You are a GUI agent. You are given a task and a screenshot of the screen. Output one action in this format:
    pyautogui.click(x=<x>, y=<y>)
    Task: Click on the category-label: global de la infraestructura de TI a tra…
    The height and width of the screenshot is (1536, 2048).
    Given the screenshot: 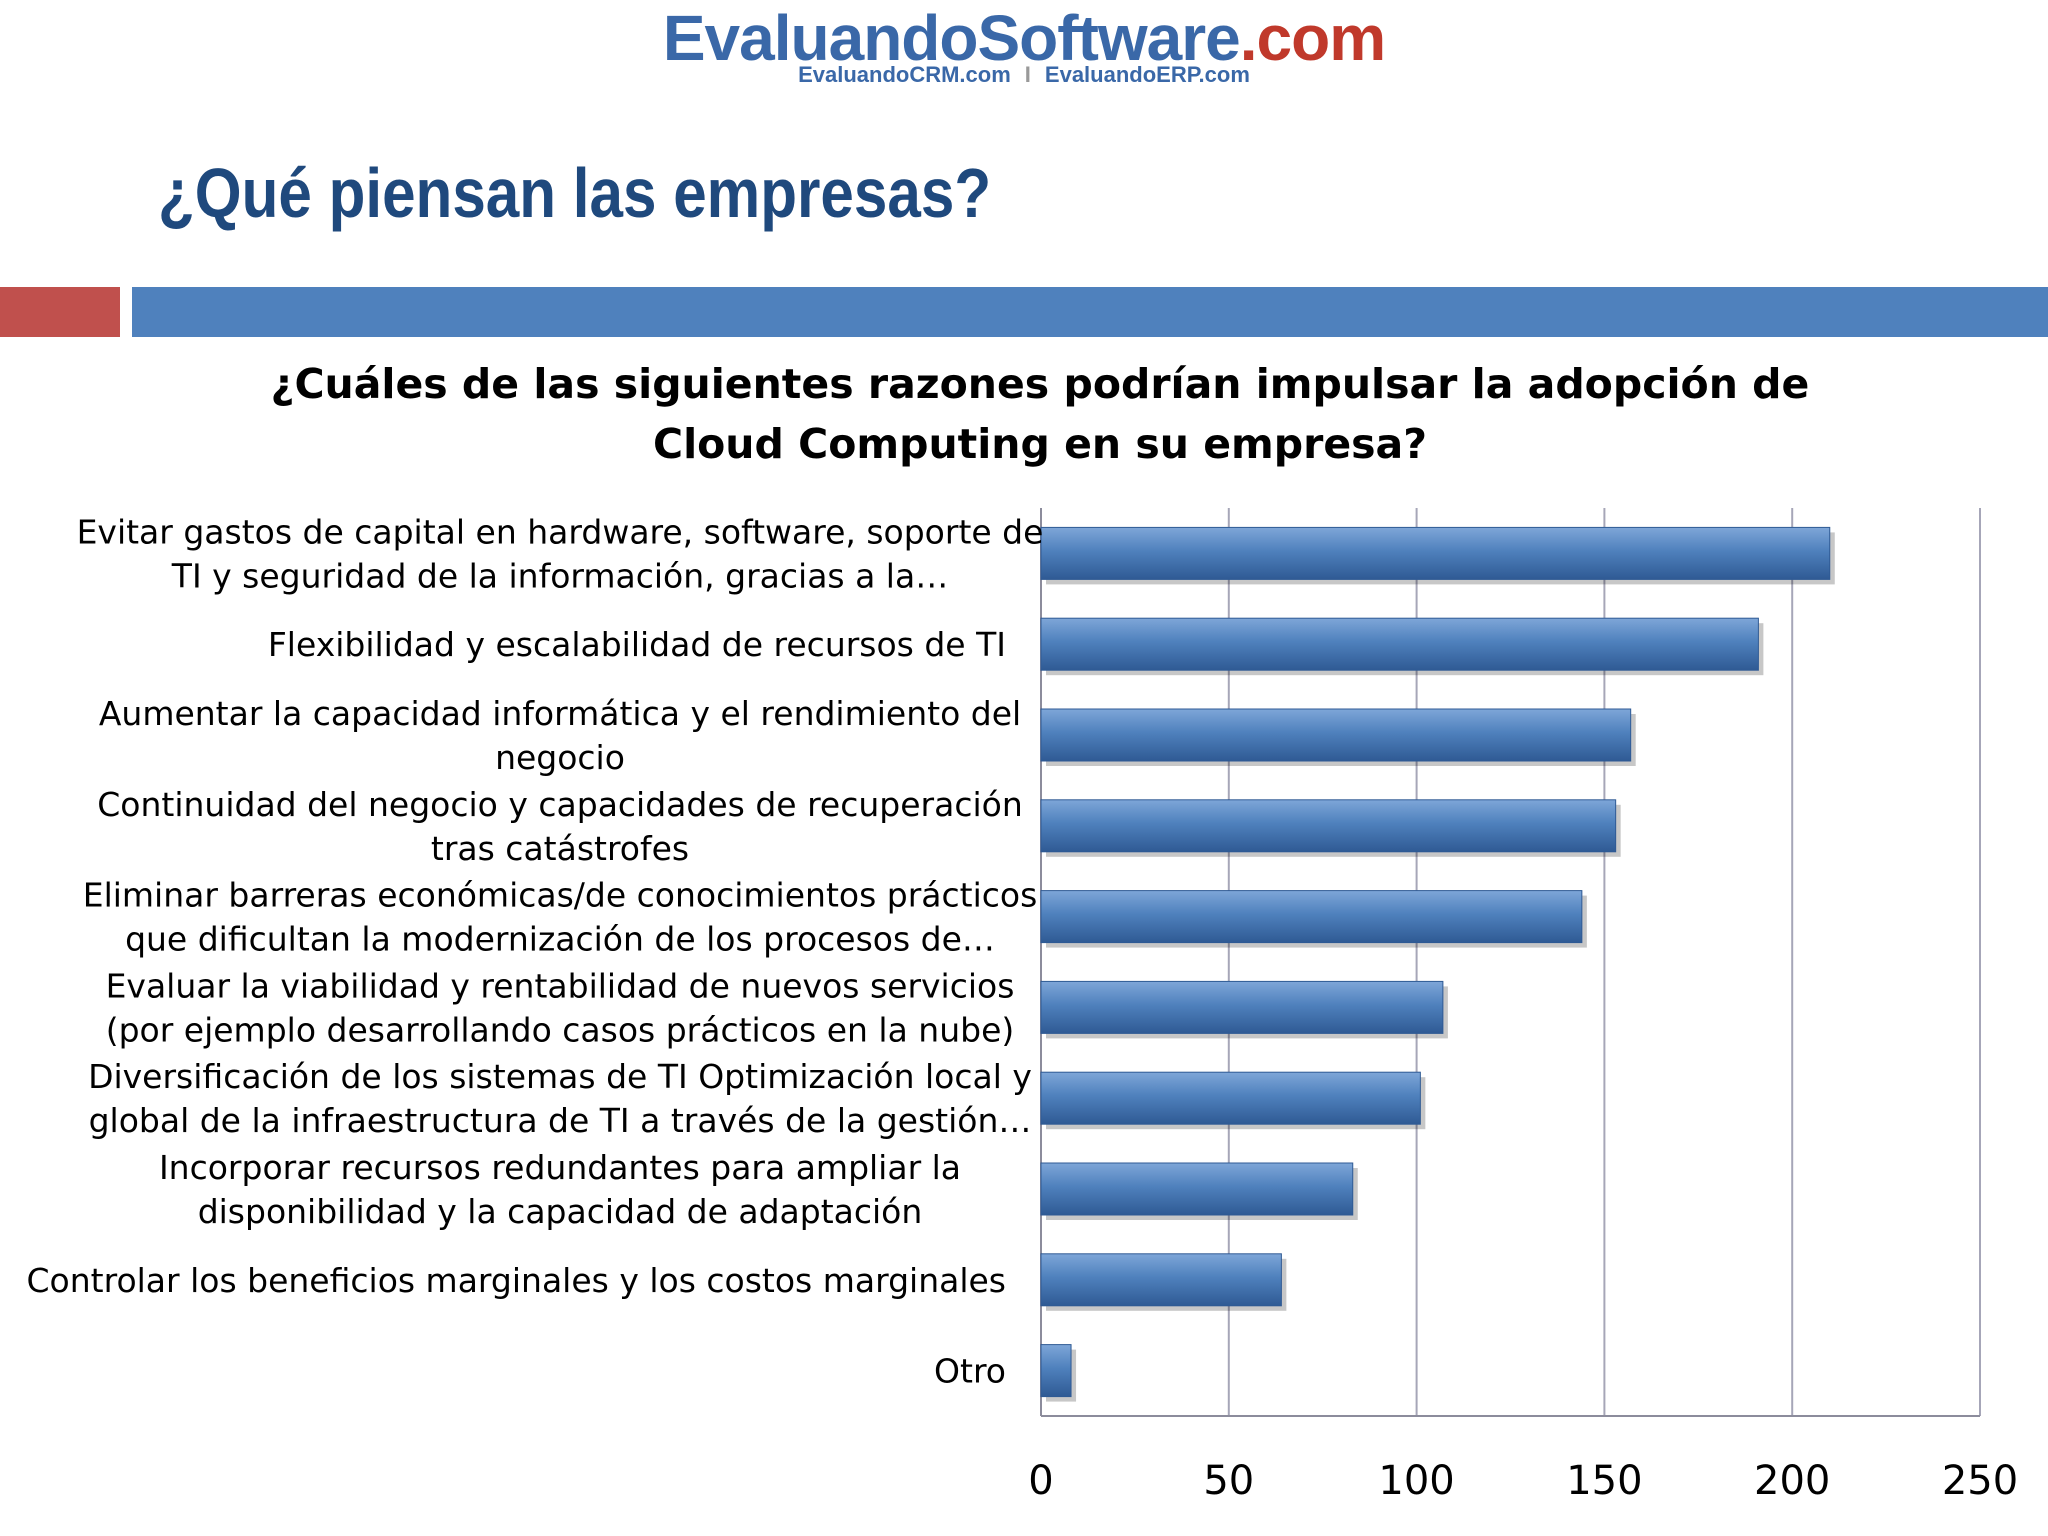 What is the action you would take?
    pyautogui.click(x=560, y=1120)
    